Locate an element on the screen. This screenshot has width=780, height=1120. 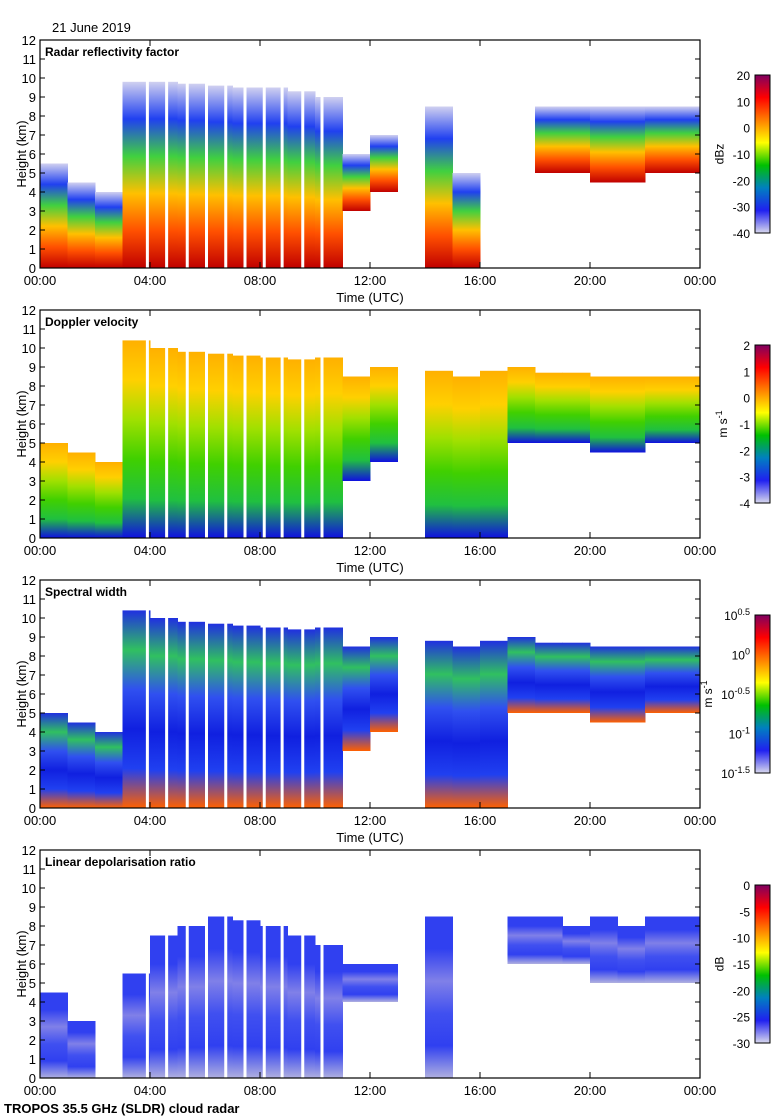
y-tick-label: 10 is located at coordinates (29, 78).